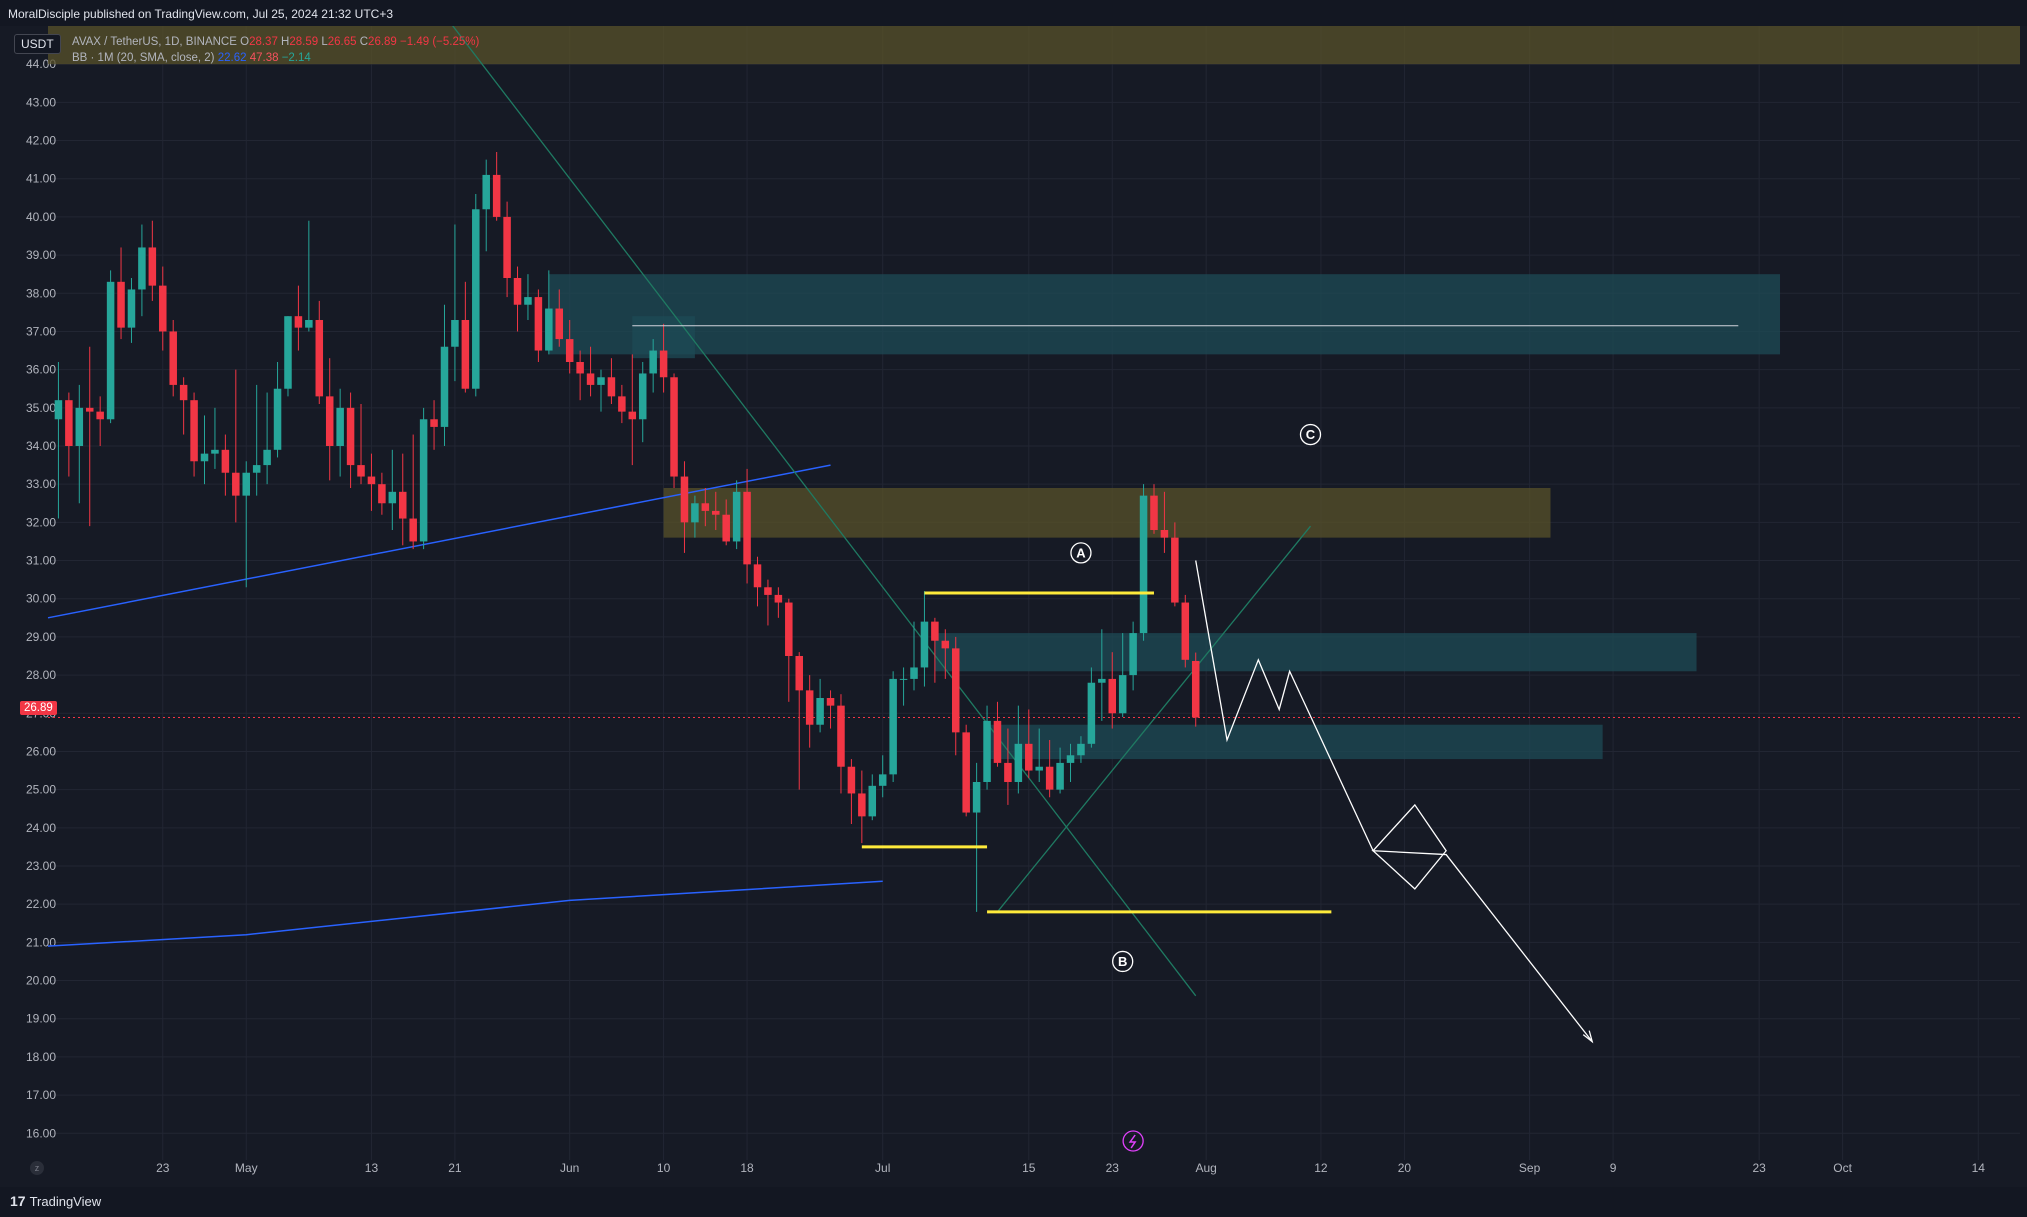 The image size is (2027, 1217). What do you see at coordinates (41, 522) in the screenshot?
I see `price-tick-label: 32.00` at bounding box center [41, 522].